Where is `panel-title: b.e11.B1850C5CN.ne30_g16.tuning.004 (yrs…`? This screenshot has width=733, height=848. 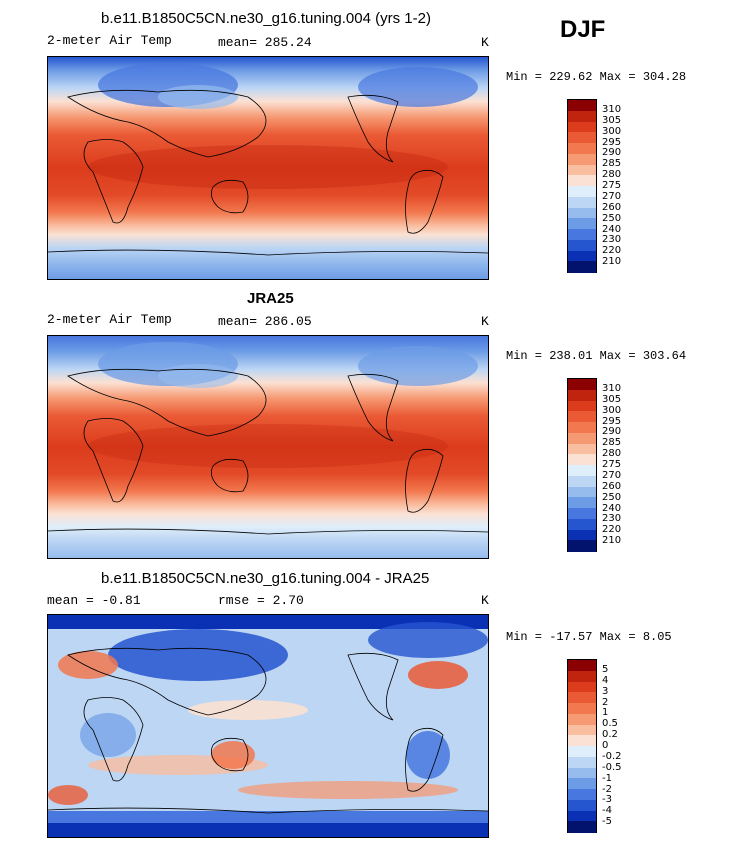
panel-title: b.e11.B1850C5CN.ne30_g16.tuning.004 (yrs… is located at coordinates (266, 18).